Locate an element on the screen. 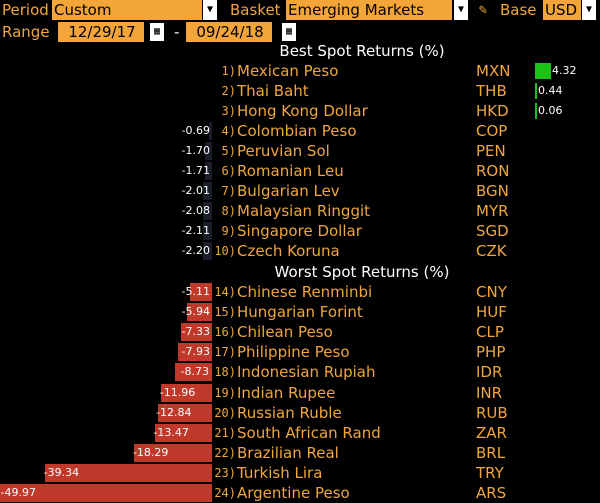 This screenshot has height=503, width=600. currency-name: Colombian Peso is located at coordinates (297, 131).